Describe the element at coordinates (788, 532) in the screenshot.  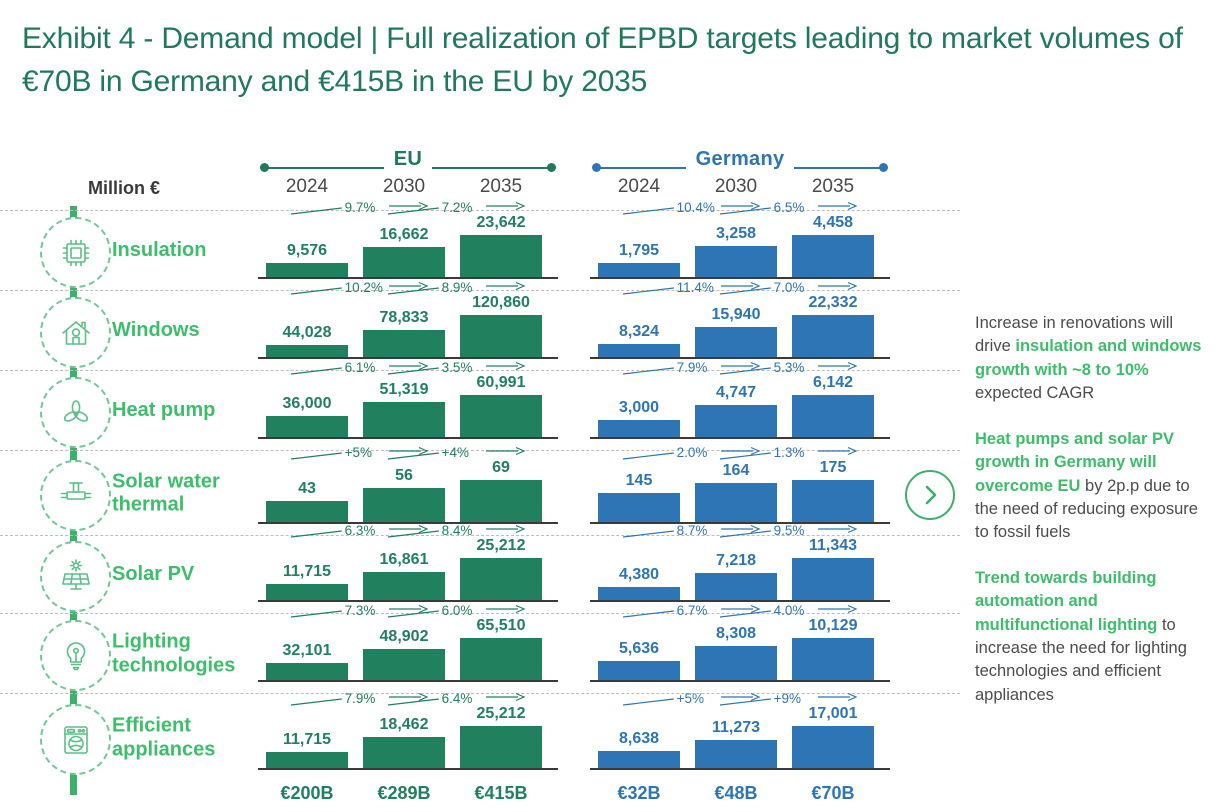
I see `cagr-annotation: 9.5%` at that location.